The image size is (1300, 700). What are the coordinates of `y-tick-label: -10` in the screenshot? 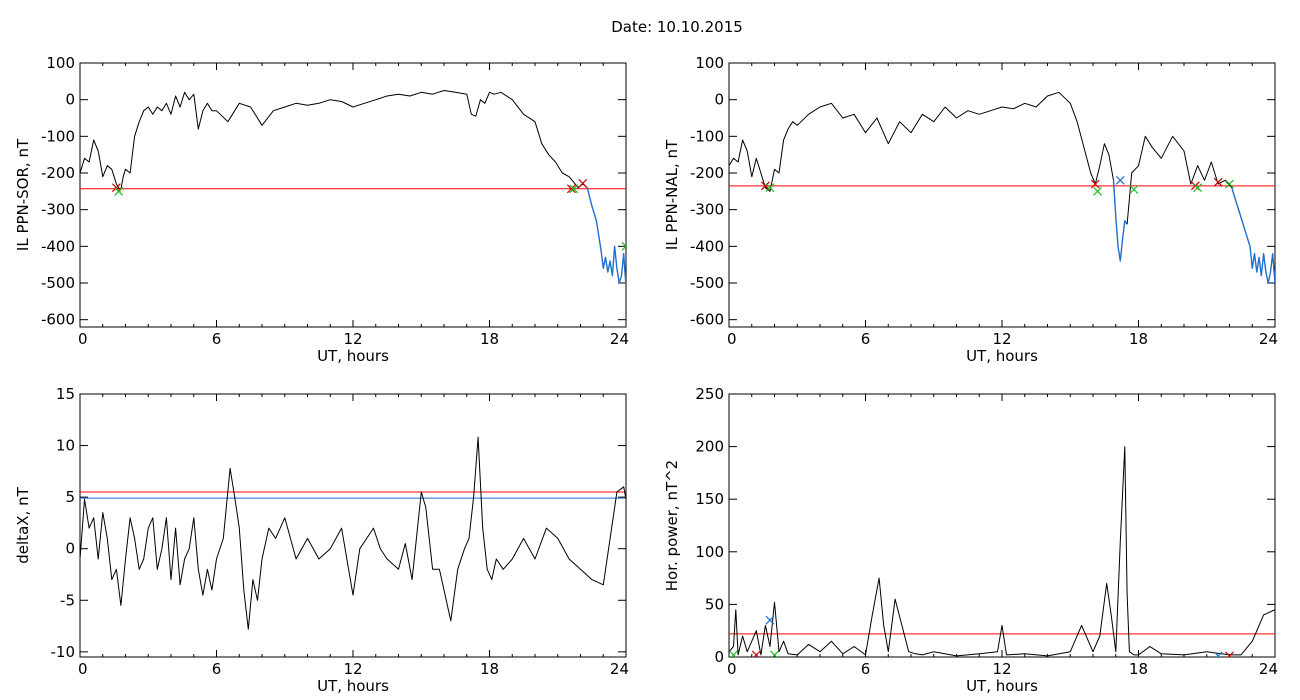 It's located at (63, 652).